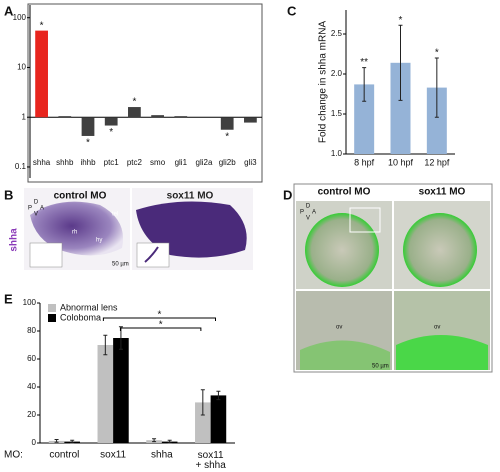 The width and height of the screenshot is (500, 472). I want to click on x-tick-line: + shha, so click(210, 465).